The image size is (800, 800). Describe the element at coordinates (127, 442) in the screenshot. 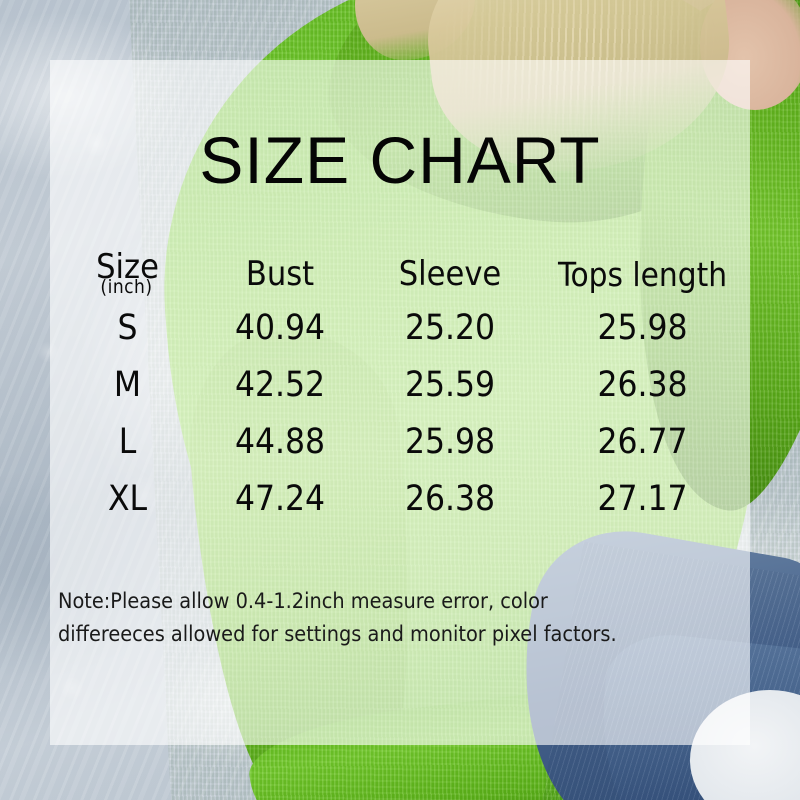

I see `cell-size: L` at that location.